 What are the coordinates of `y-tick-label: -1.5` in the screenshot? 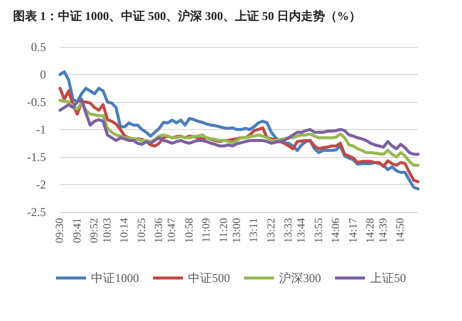 It's located at (36, 157).